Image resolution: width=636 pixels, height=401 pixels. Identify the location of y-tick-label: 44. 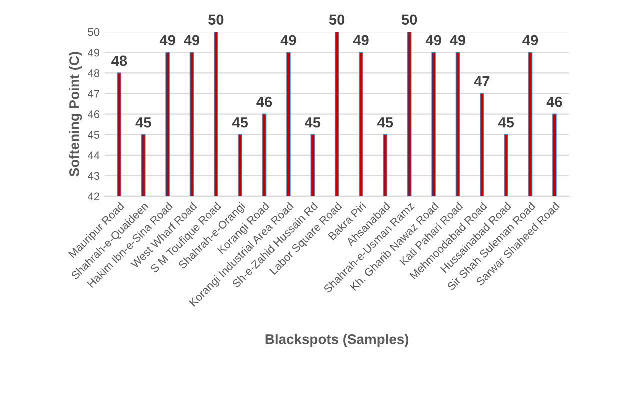
(94, 156).